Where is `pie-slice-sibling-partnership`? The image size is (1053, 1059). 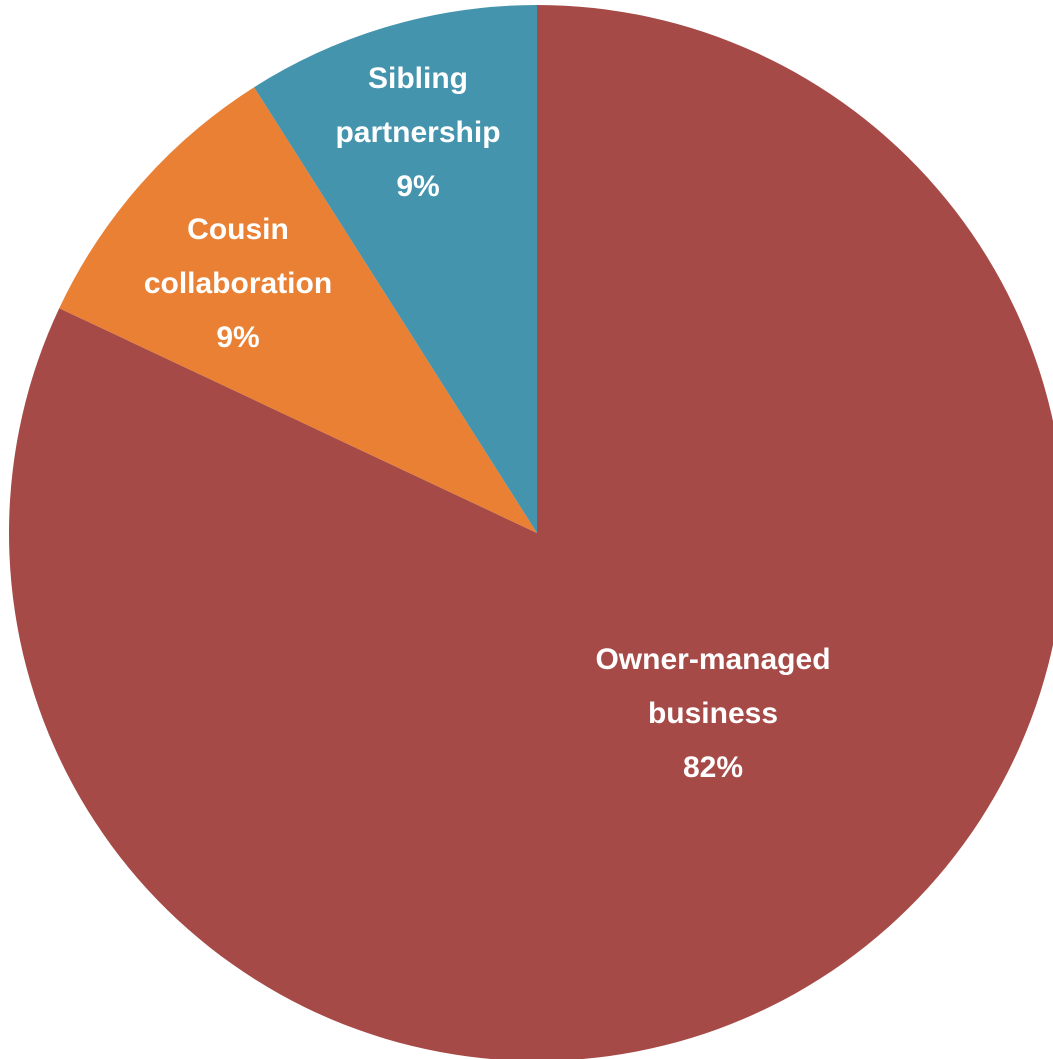 pie-slice-sibling-partnership is located at coordinates (395, 269).